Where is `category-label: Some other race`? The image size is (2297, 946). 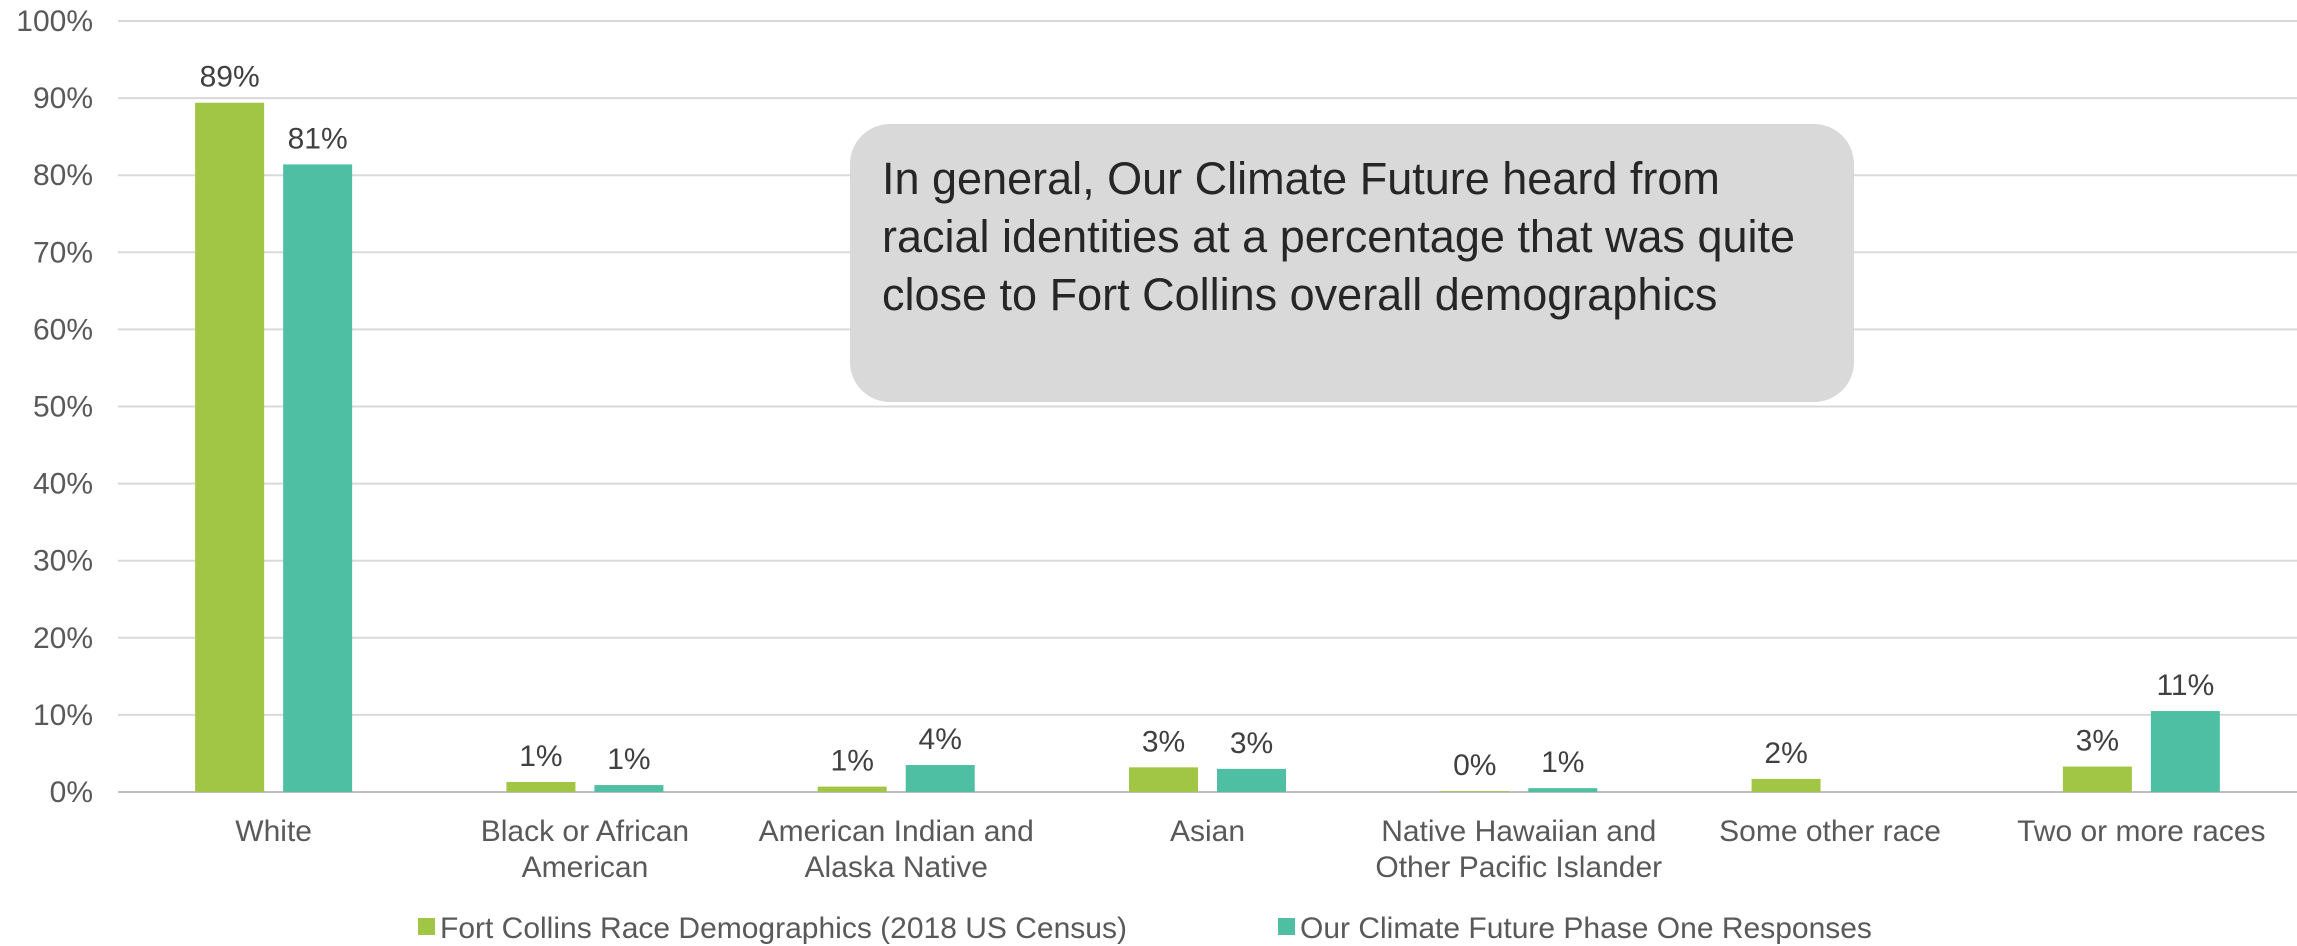
category-label: Some other race is located at coordinates (1830, 831).